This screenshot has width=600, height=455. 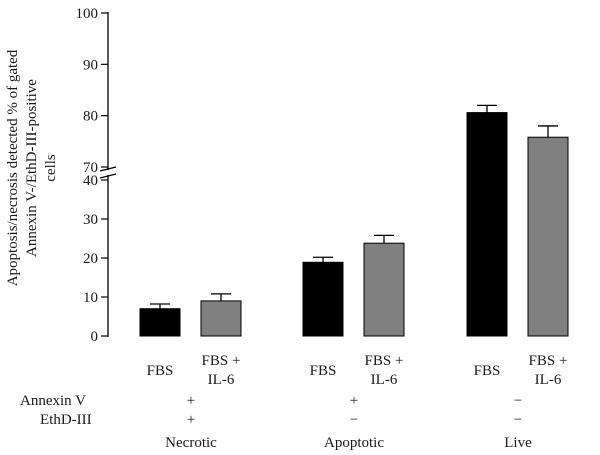 What do you see at coordinates (13, 167) in the screenshot?
I see `y-axis-label-line: Apoptosis/necrosis detected % of gated` at bounding box center [13, 167].